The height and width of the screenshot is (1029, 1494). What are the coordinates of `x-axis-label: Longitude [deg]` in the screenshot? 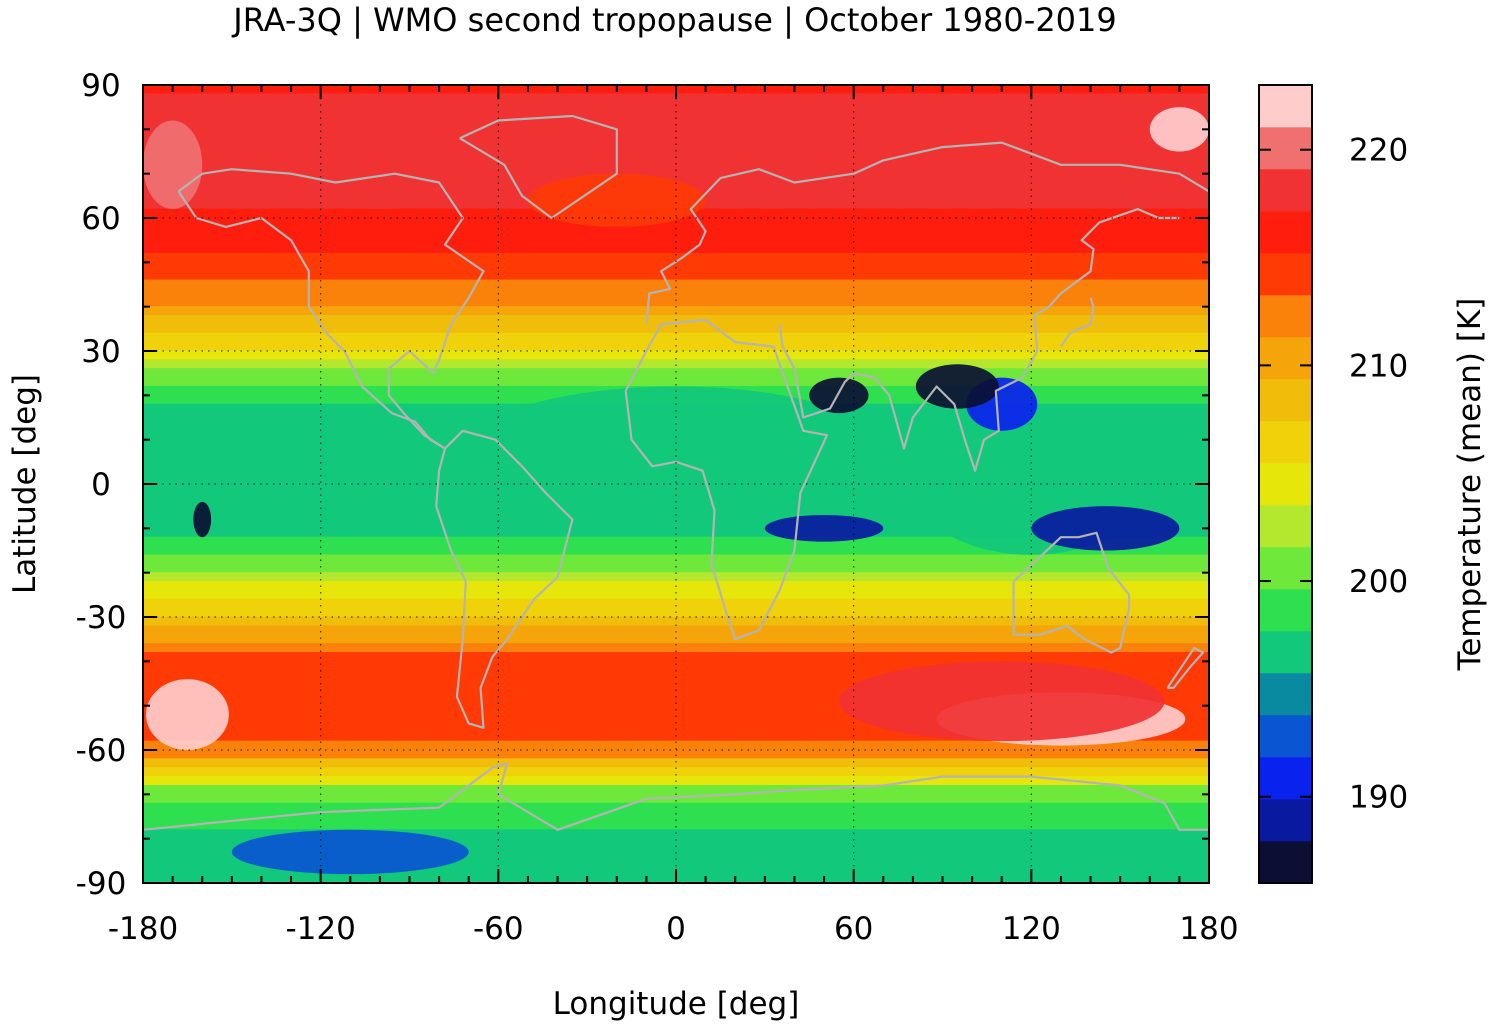 It's located at (676, 1004).